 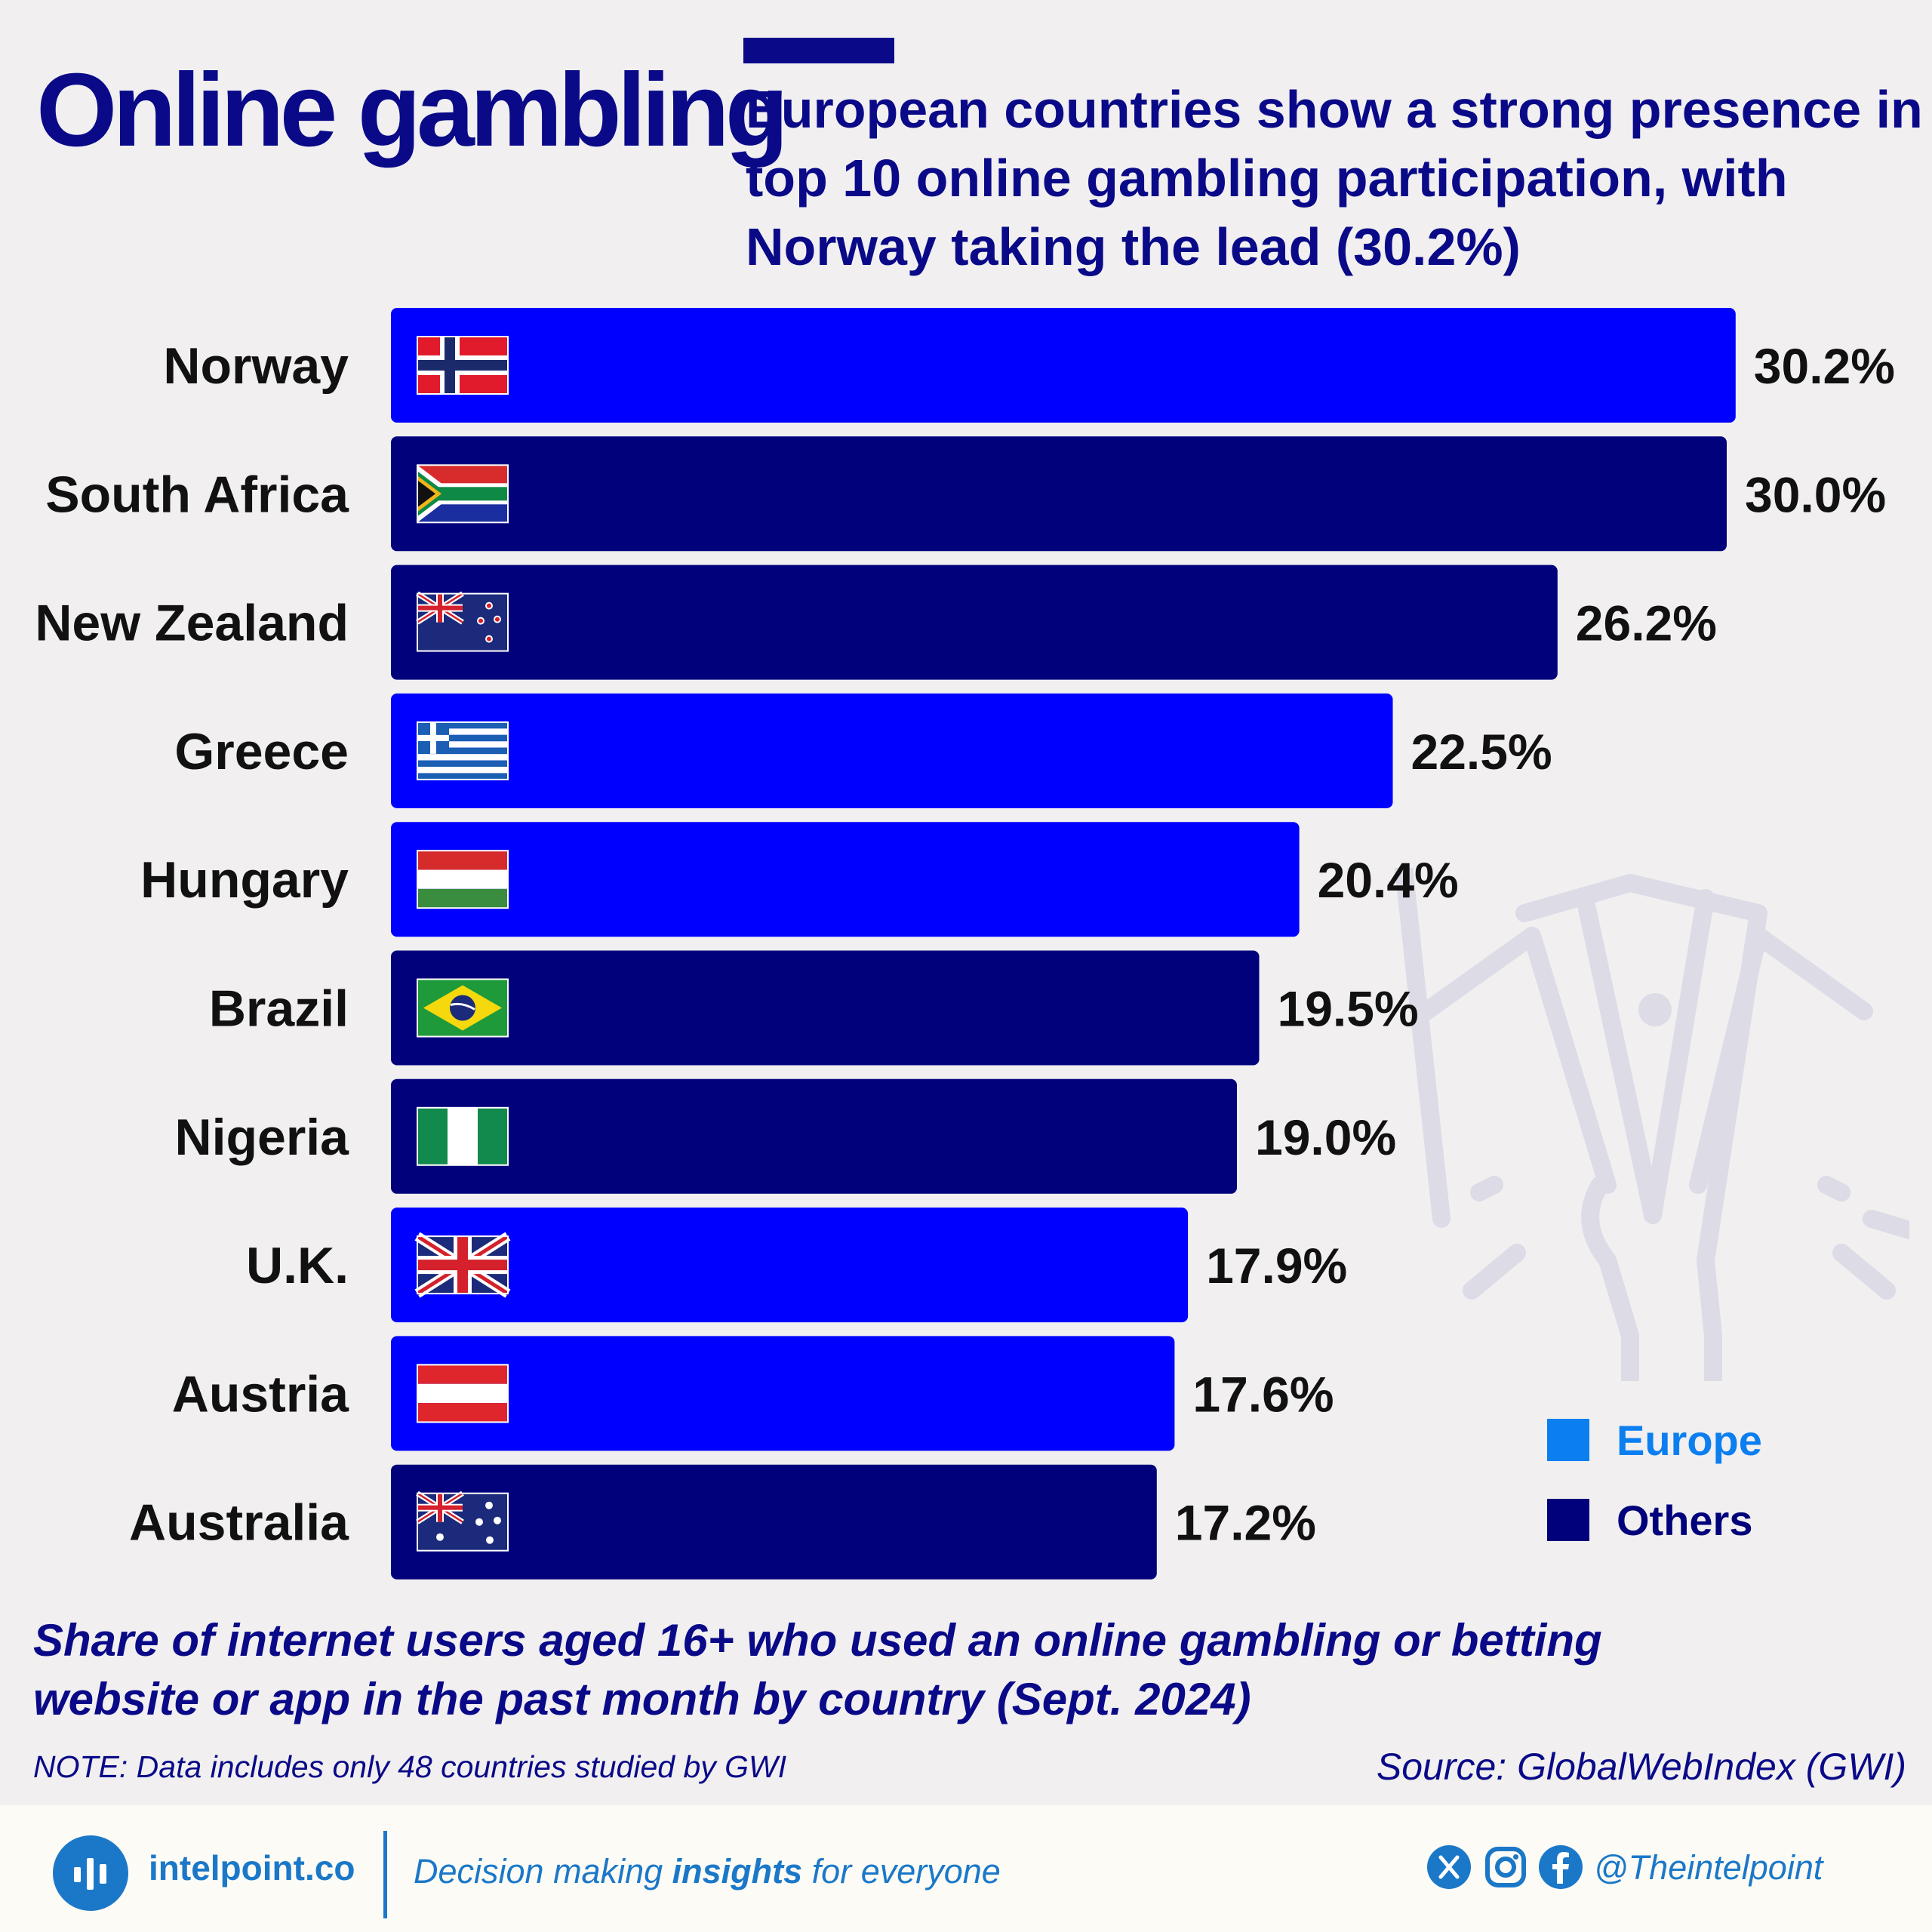 I want to click on category-label-brazil: Brazil, so click(x=279, y=1009).